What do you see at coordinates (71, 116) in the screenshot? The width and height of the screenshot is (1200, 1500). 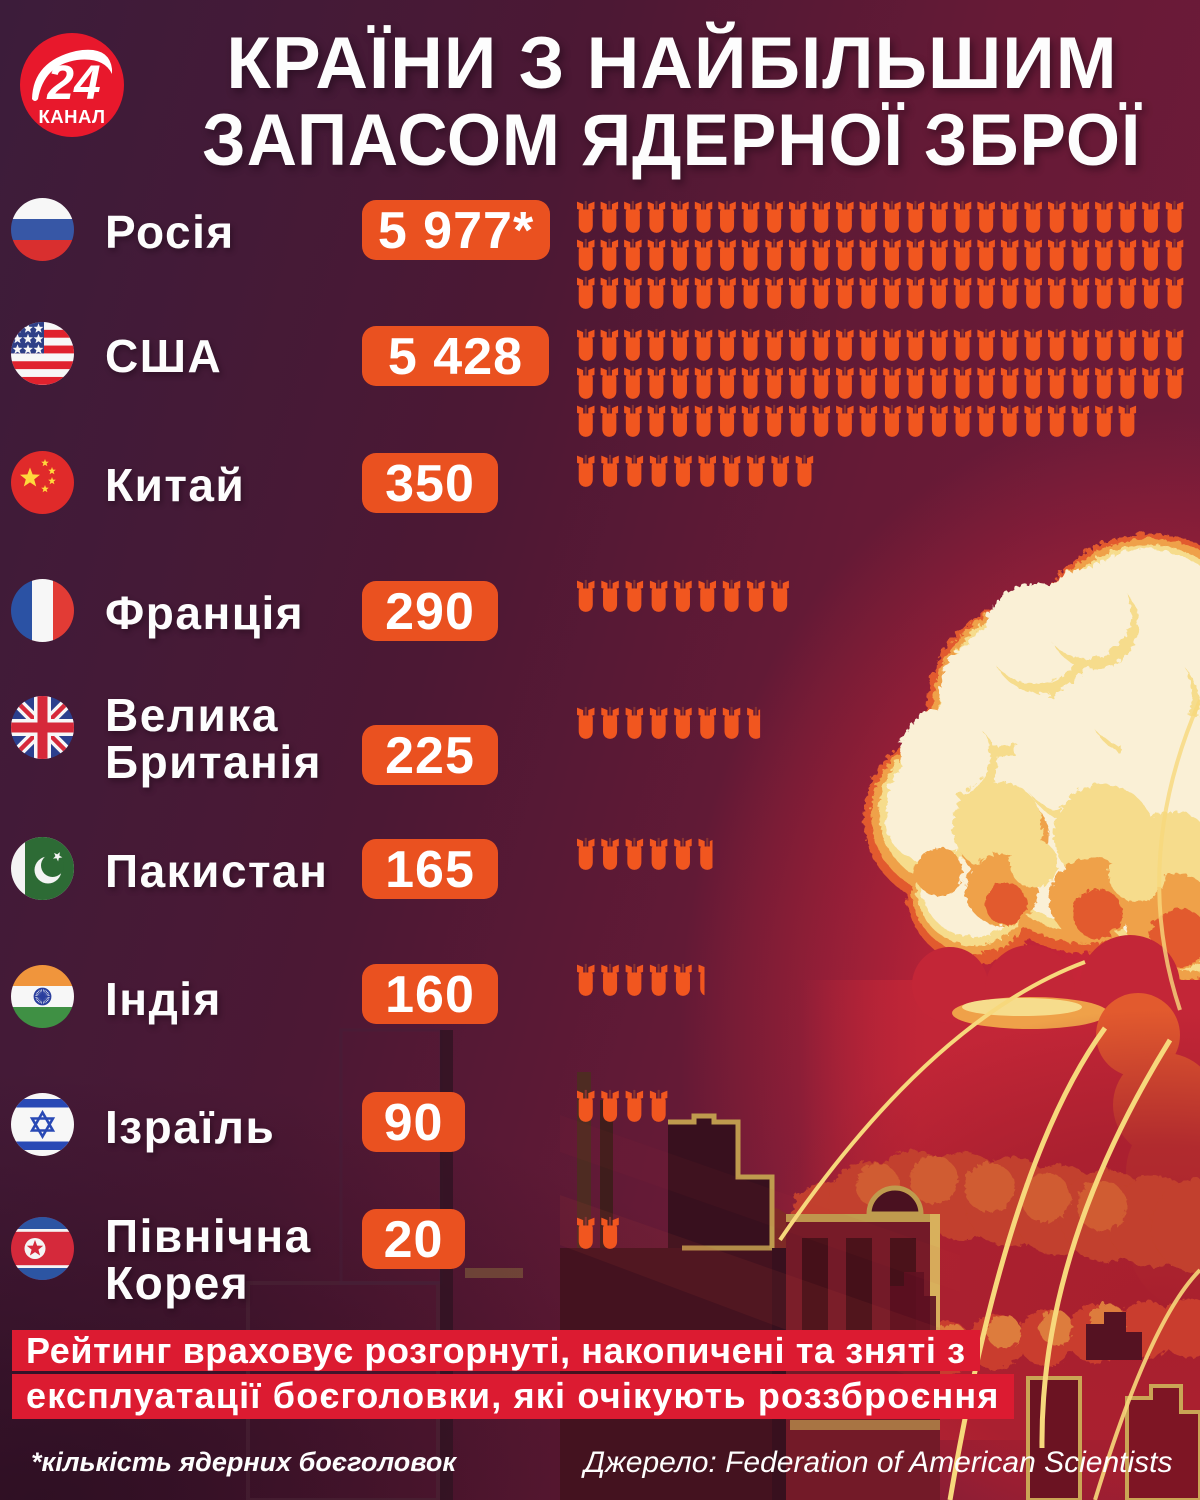 I see `svg-text: КАНАЛ` at bounding box center [71, 116].